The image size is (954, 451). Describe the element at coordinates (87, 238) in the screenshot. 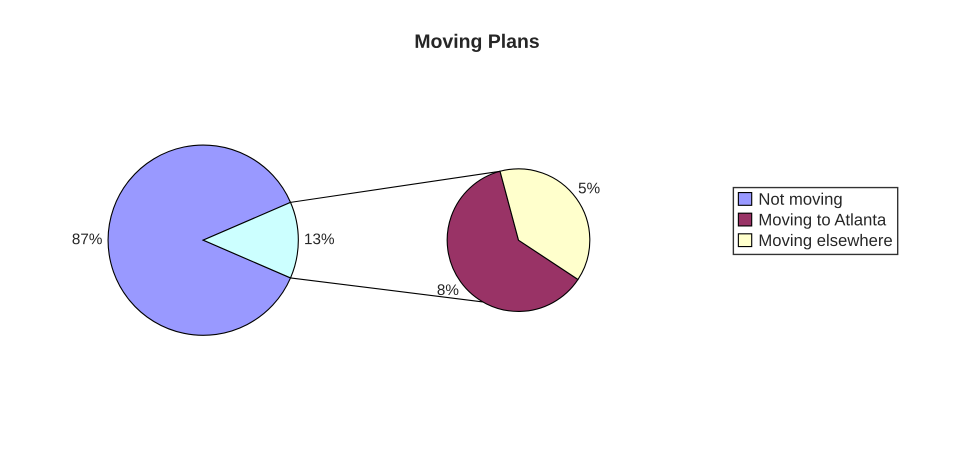

I see `data-label: 87%` at that location.